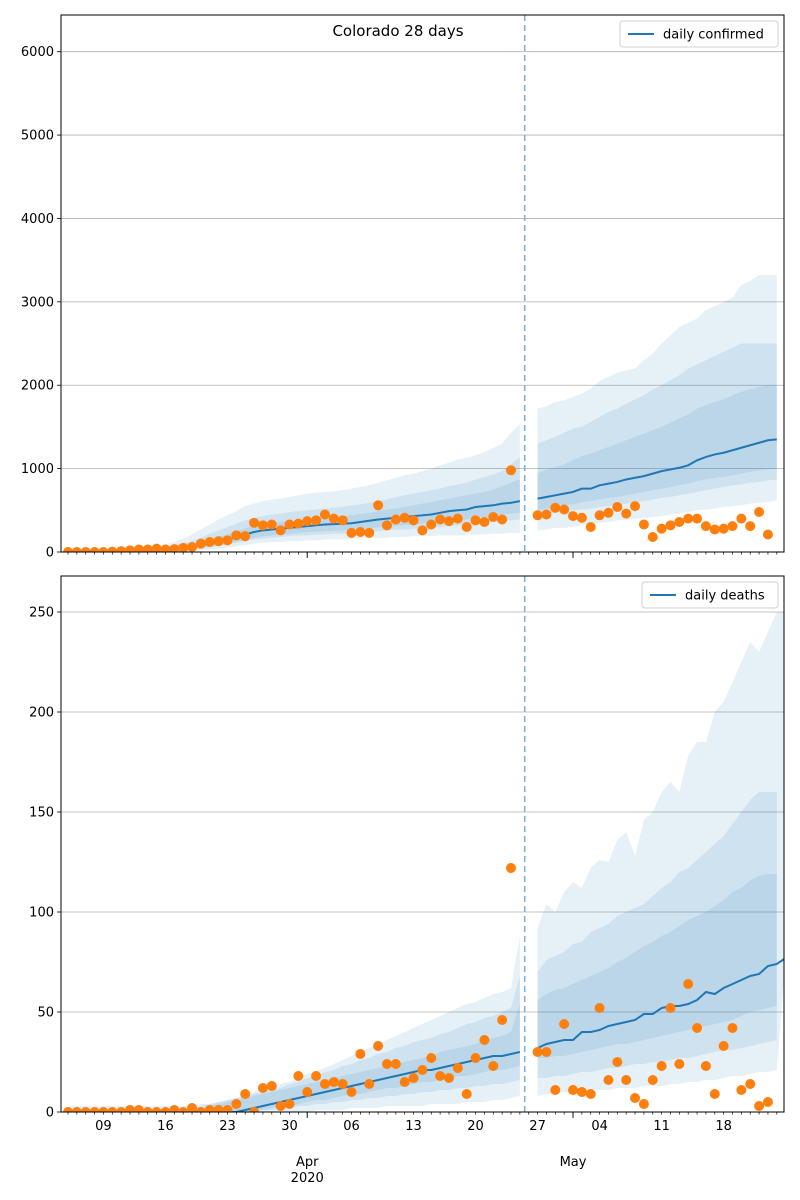  Describe the element at coordinates (37, 219) in the screenshot. I see `y-tick-label: 4000` at that location.